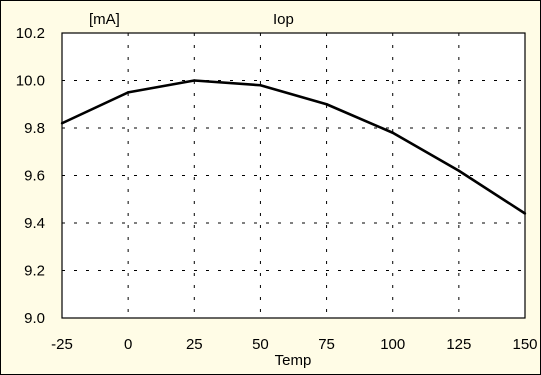 The image size is (541, 375). I want to click on x-tick-label: 25, so click(194, 344).